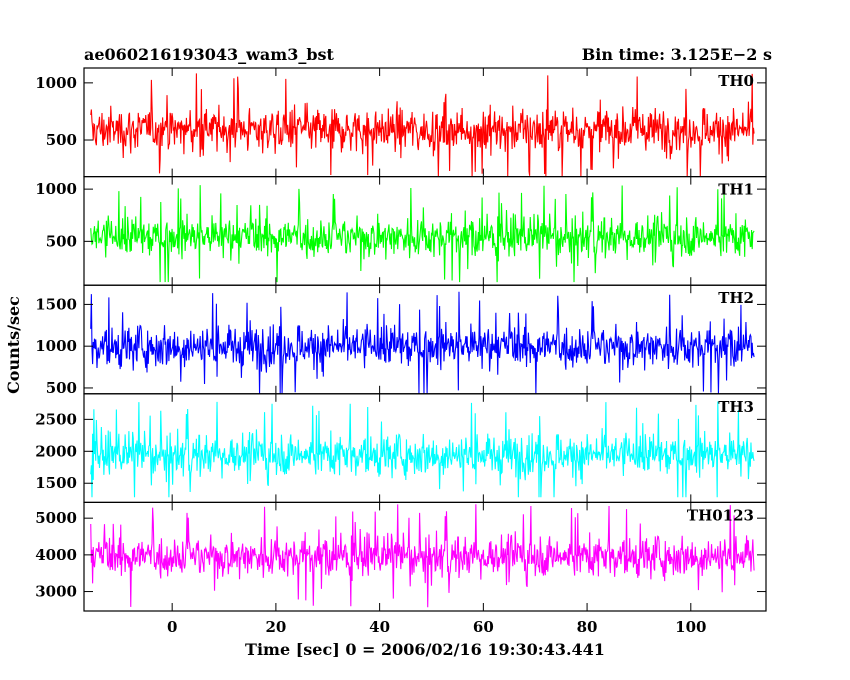  What do you see at coordinates (422, 234) in the screenshot?
I see `series-th1` at bounding box center [422, 234].